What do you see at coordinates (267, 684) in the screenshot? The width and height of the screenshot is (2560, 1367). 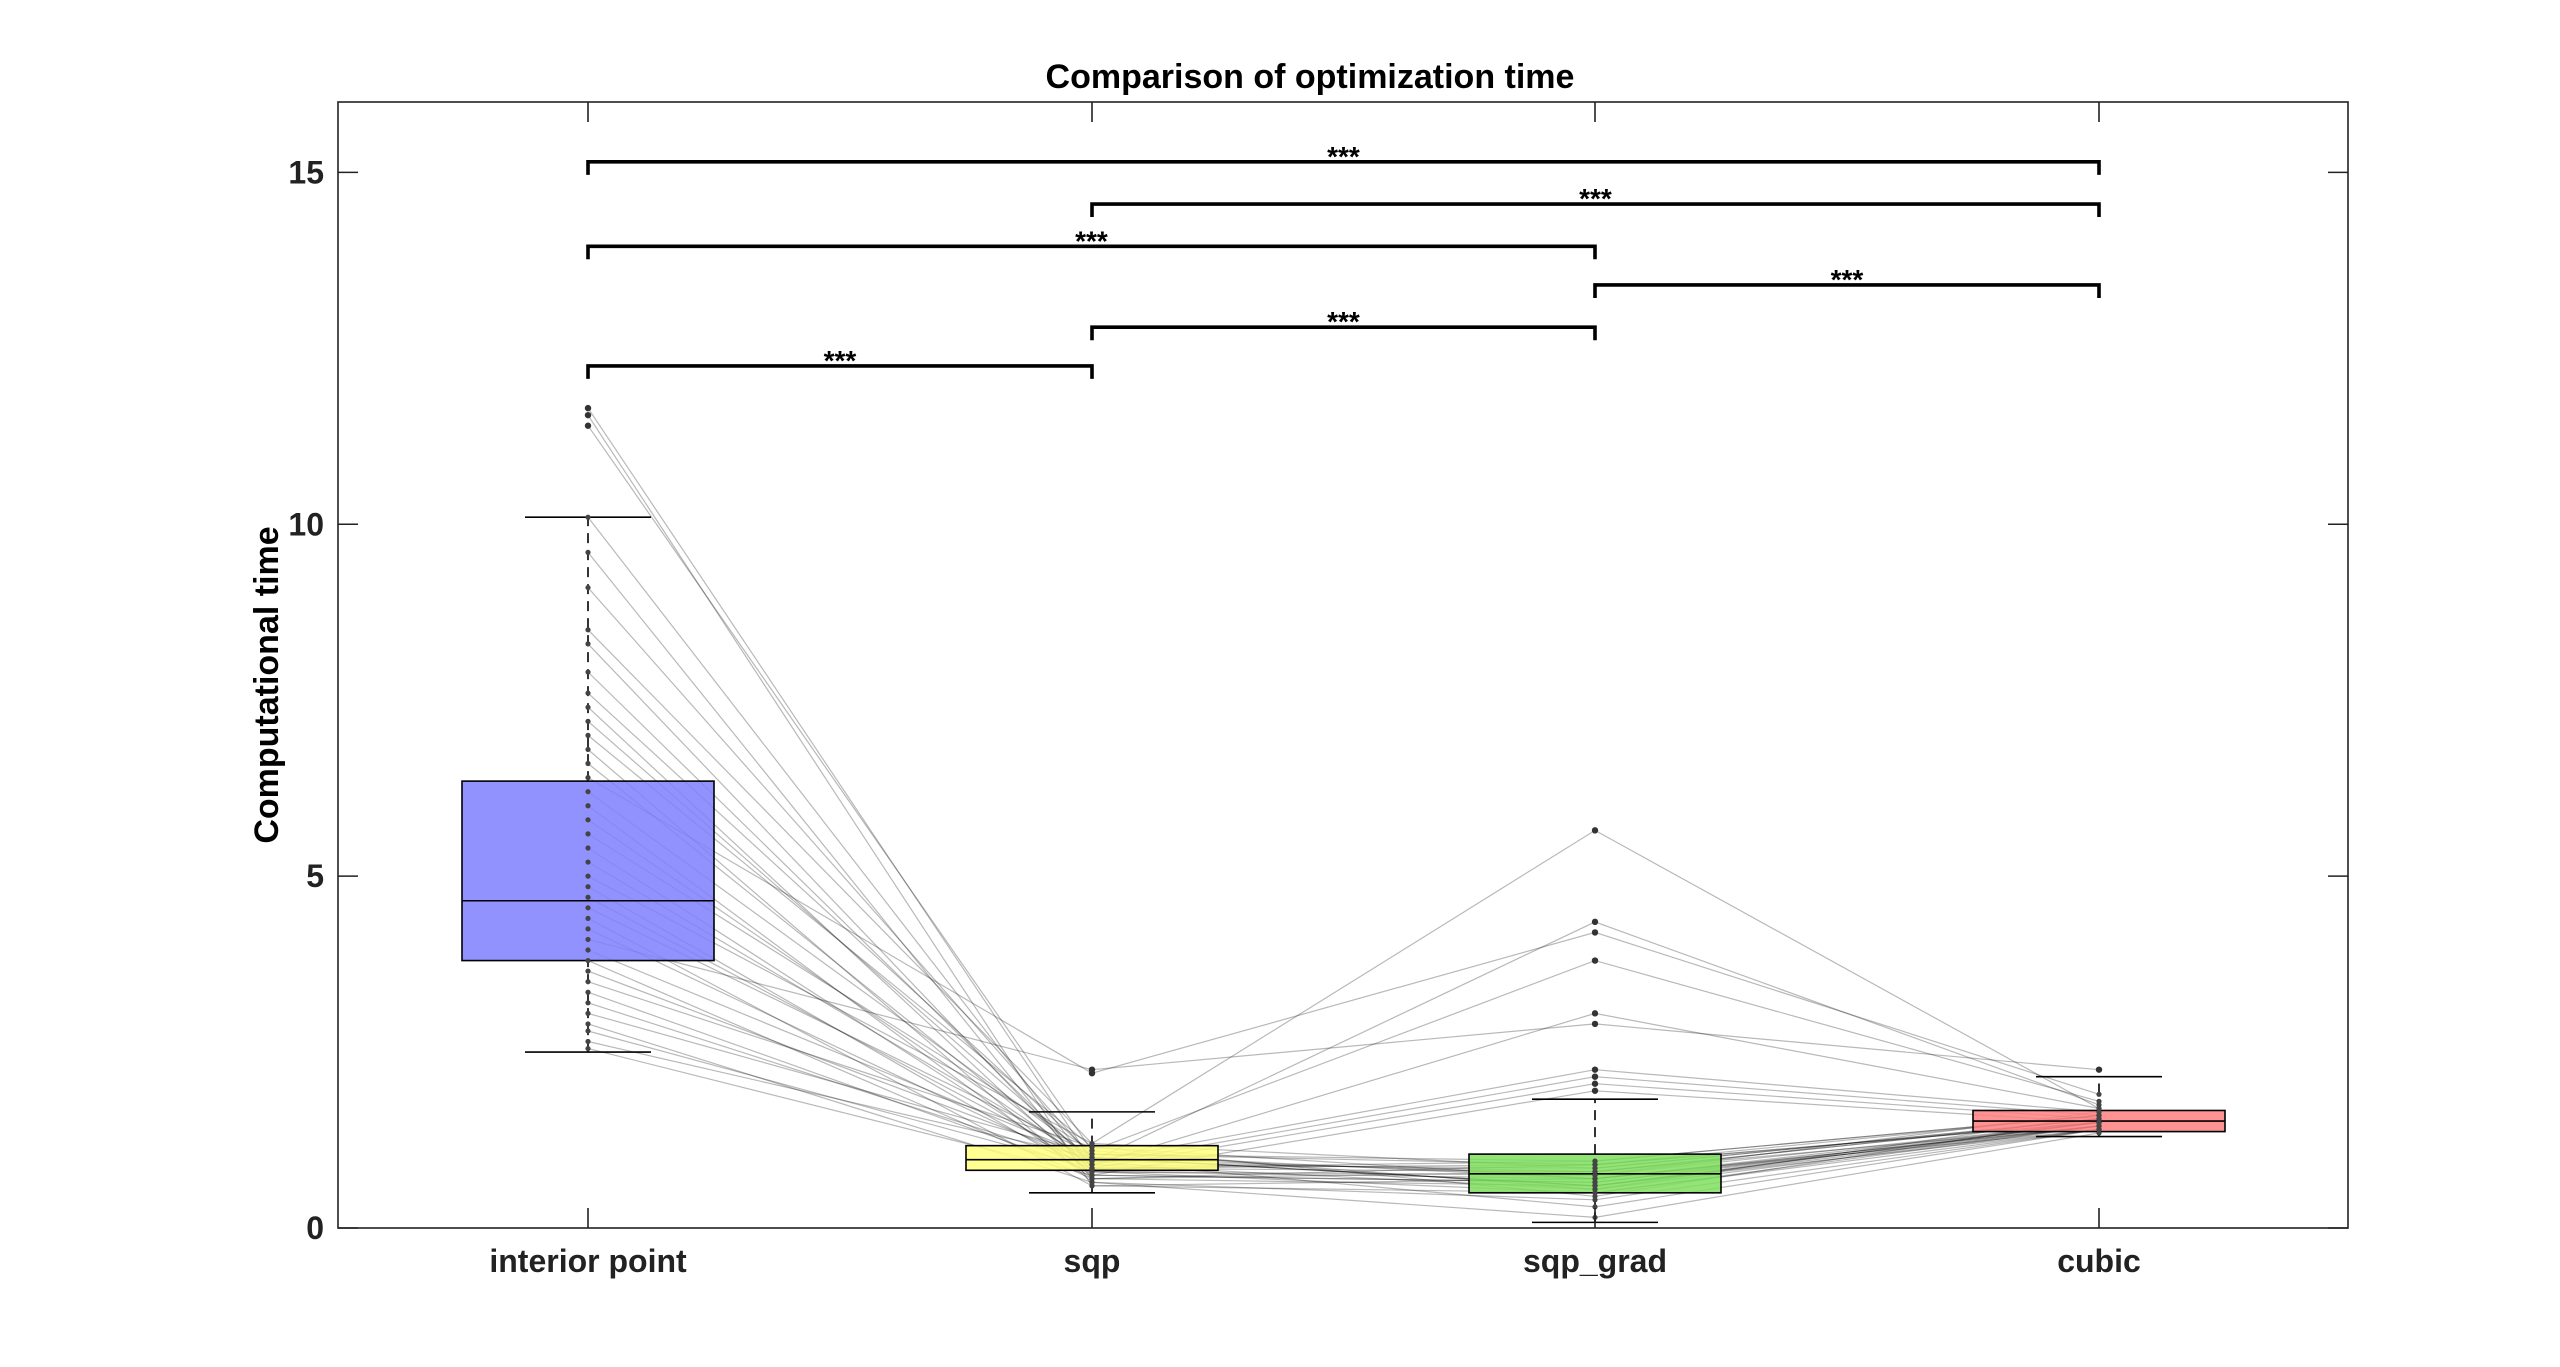 I see `y-axis-label: Computational time` at bounding box center [267, 684].